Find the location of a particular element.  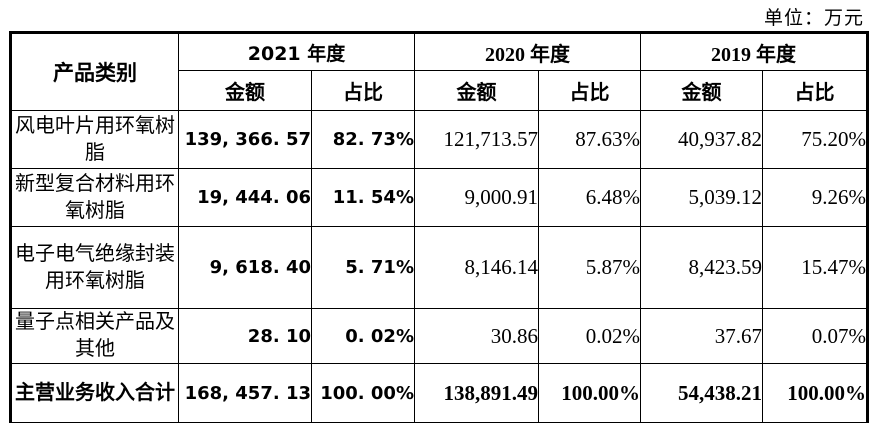

amount-2021: 139, 366. 57 is located at coordinates (245, 139).